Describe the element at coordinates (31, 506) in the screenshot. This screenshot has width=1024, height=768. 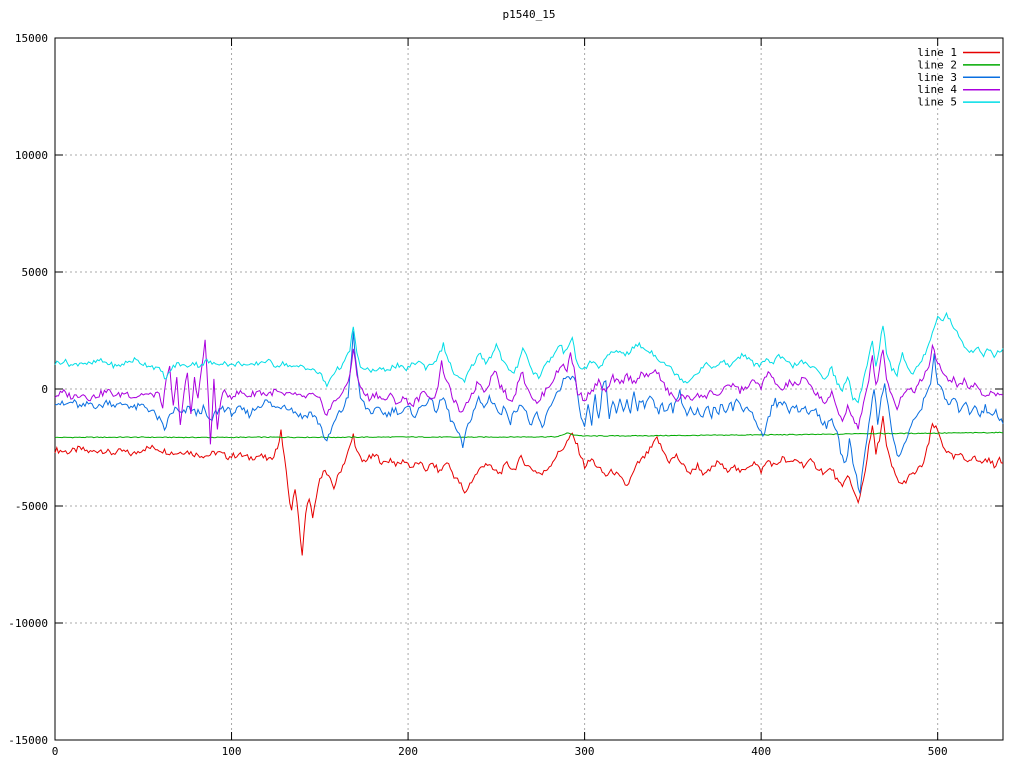
I see `y-tick-label: -5000` at that location.